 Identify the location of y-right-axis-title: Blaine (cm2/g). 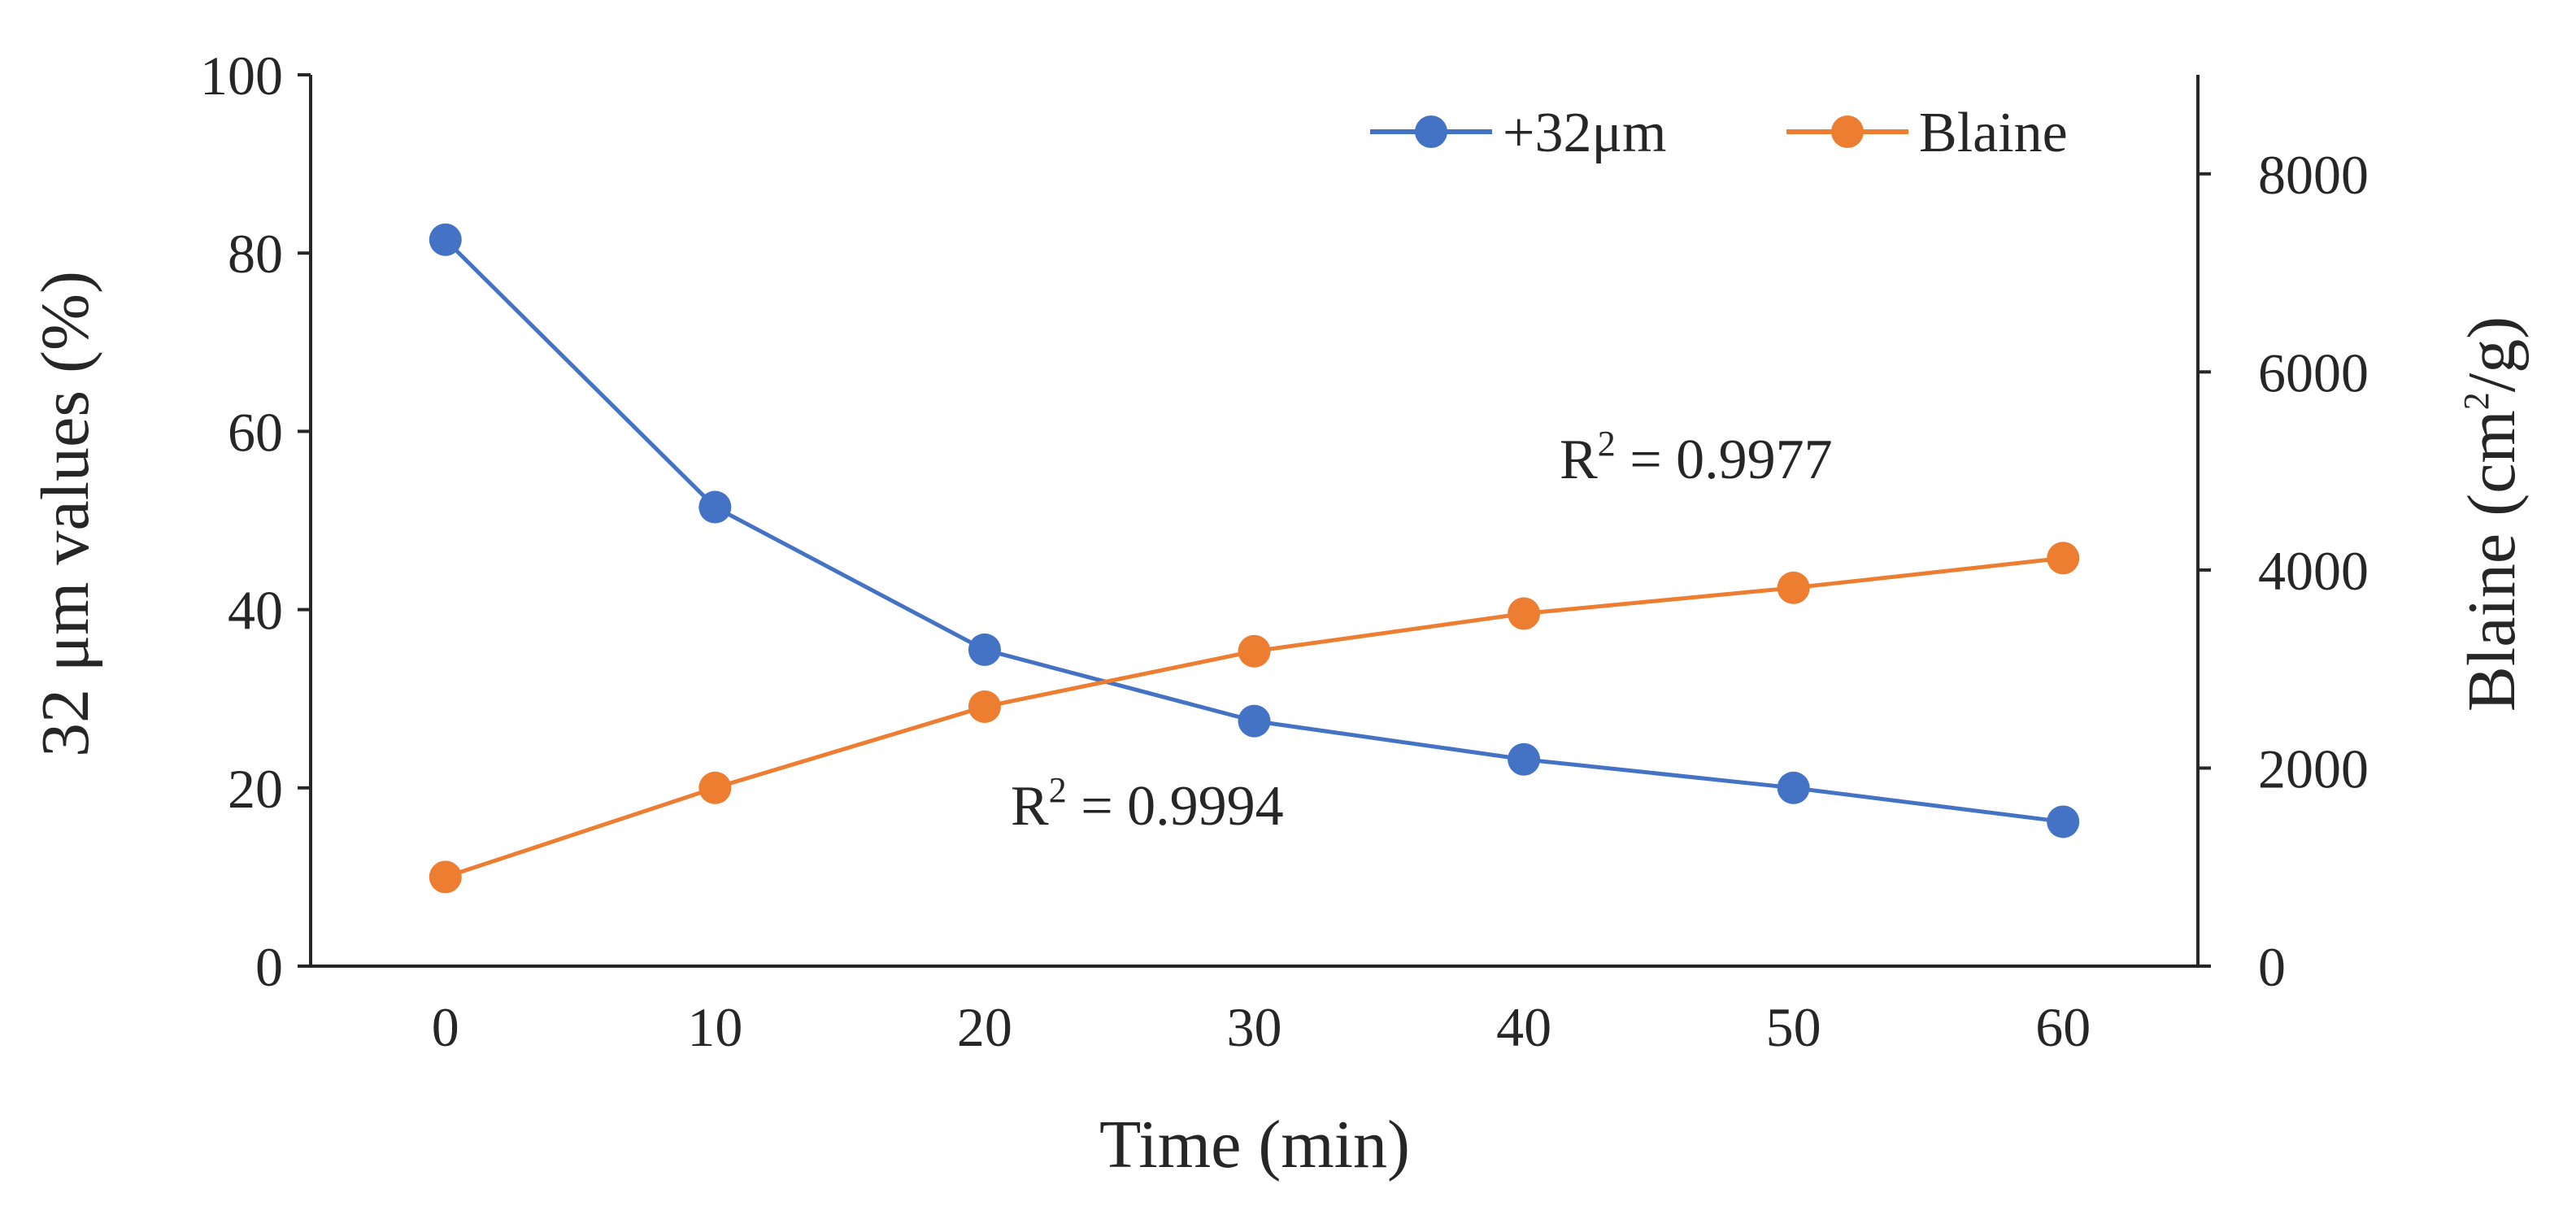
(2492, 514).